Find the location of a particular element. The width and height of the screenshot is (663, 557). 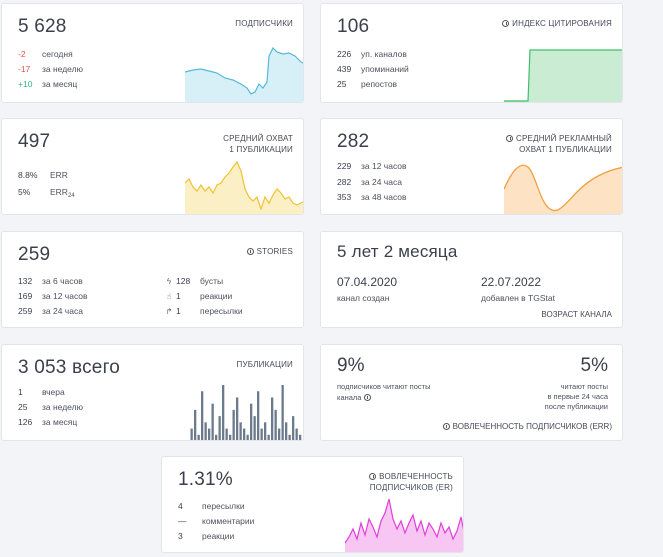

er-value: 1.31% is located at coordinates (205, 479).